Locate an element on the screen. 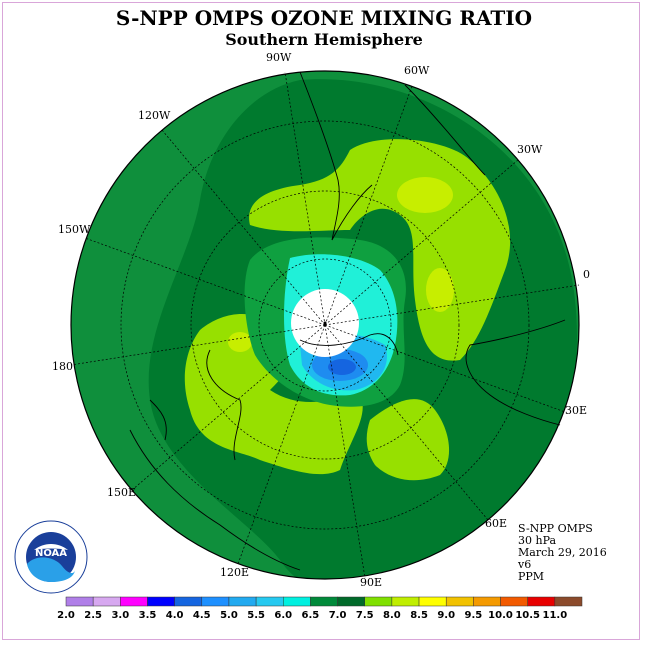 The height and width of the screenshot is (648, 648). colorbar-tick-label: 6.5 is located at coordinates (311, 615).